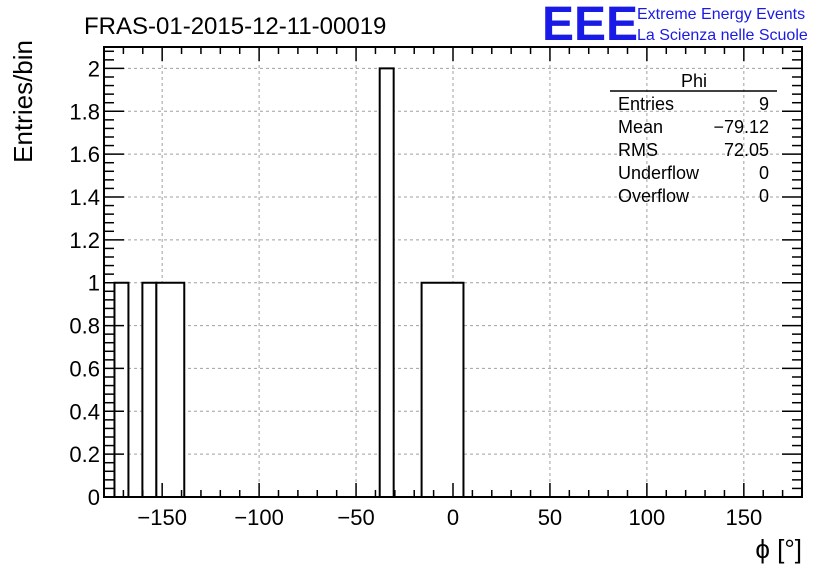  I want to click on y-tick-label: 1.6, so click(84, 154).